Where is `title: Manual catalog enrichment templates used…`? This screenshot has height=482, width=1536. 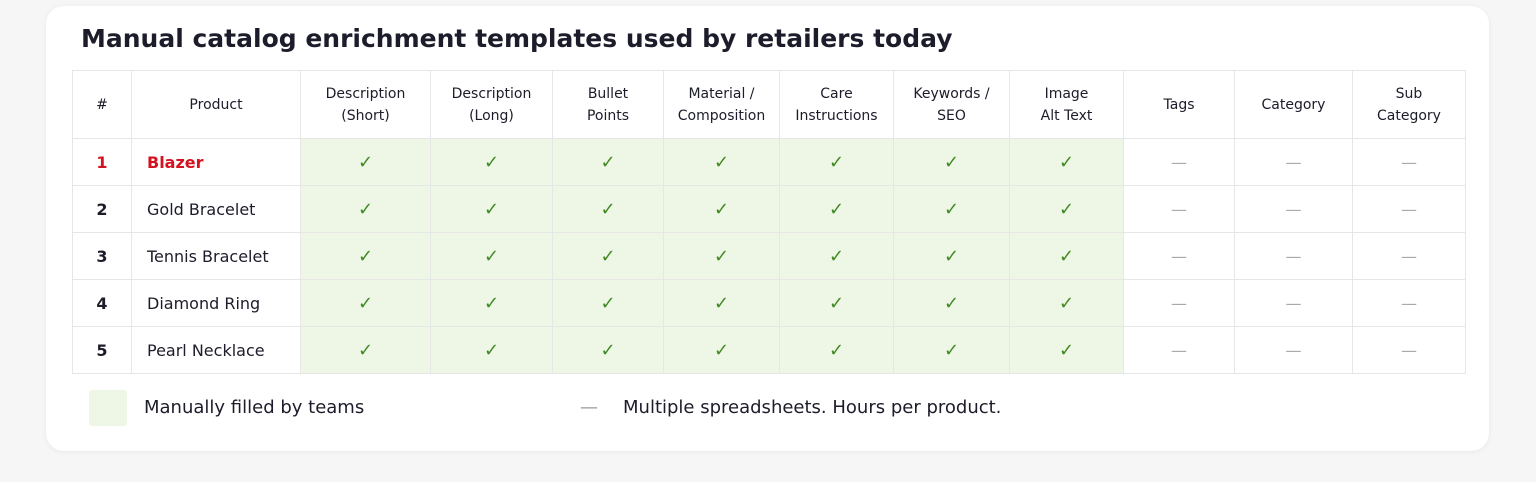 title: Manual catalog enrichment templates used… is located at coordinates (517, 38).